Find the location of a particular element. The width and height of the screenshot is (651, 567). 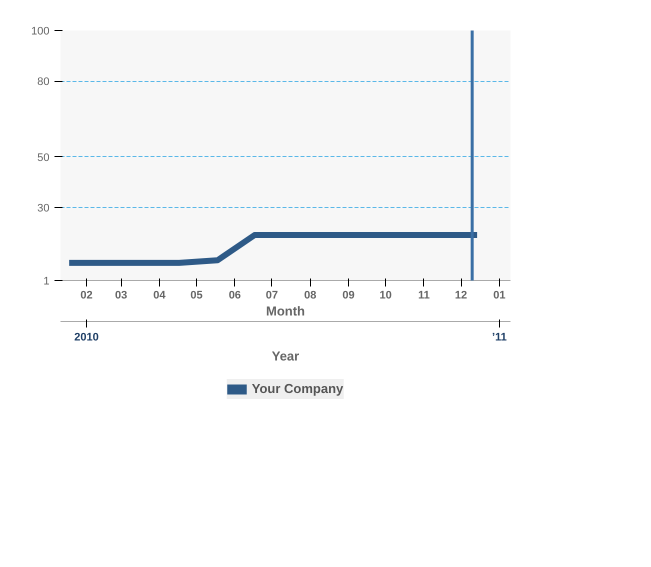

x-tick-label: 05 is located at coordinates (196, 296).